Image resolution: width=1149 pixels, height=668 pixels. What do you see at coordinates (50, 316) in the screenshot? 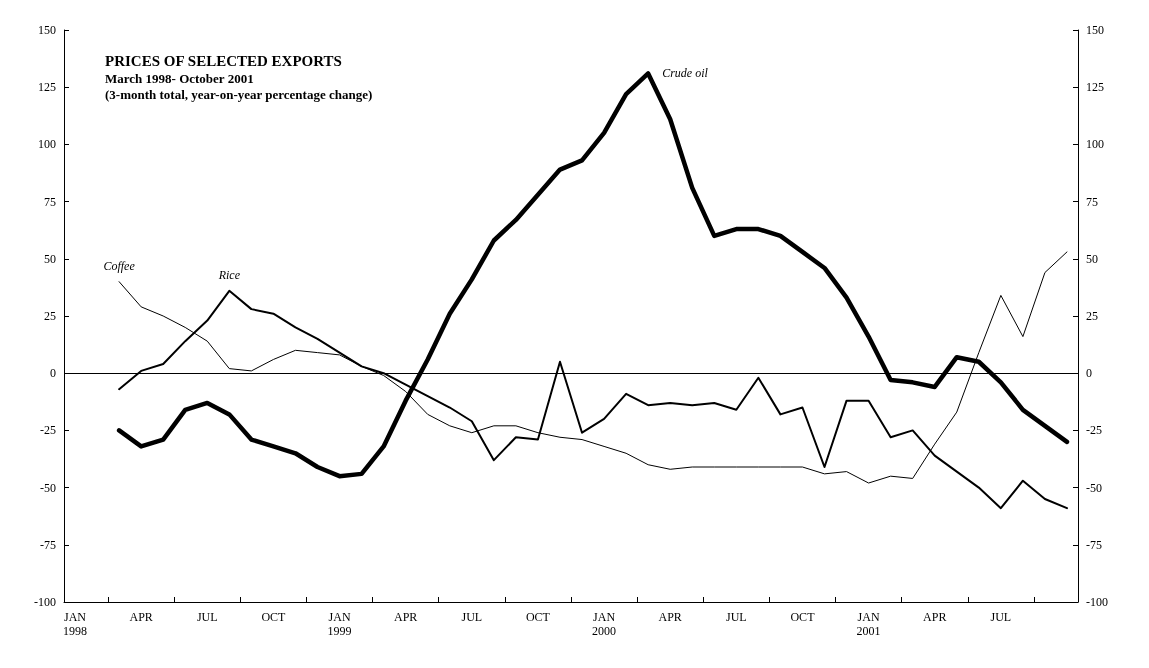
I see `y-tick-label: 25` at bounding box center [50, 316].